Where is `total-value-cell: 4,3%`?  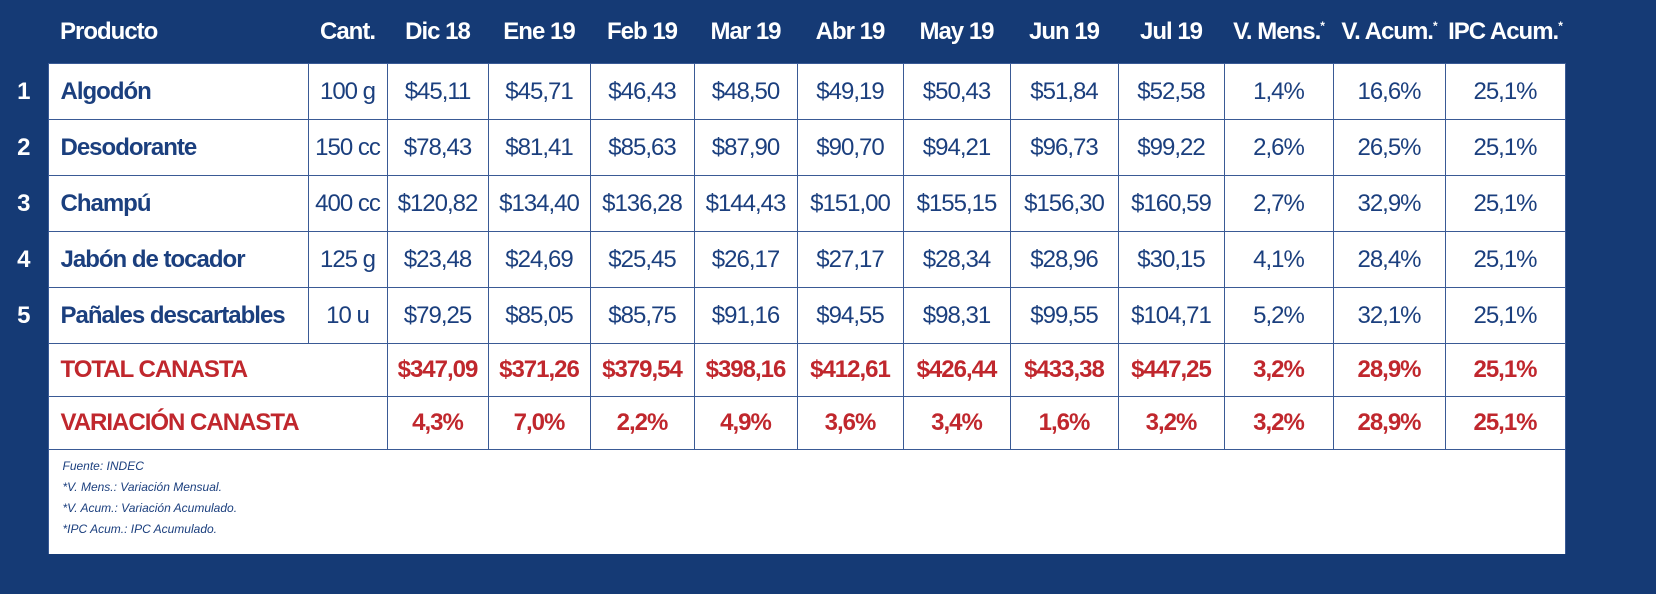 total-value-cell: 4,3% is located at coordinates (437, 423).